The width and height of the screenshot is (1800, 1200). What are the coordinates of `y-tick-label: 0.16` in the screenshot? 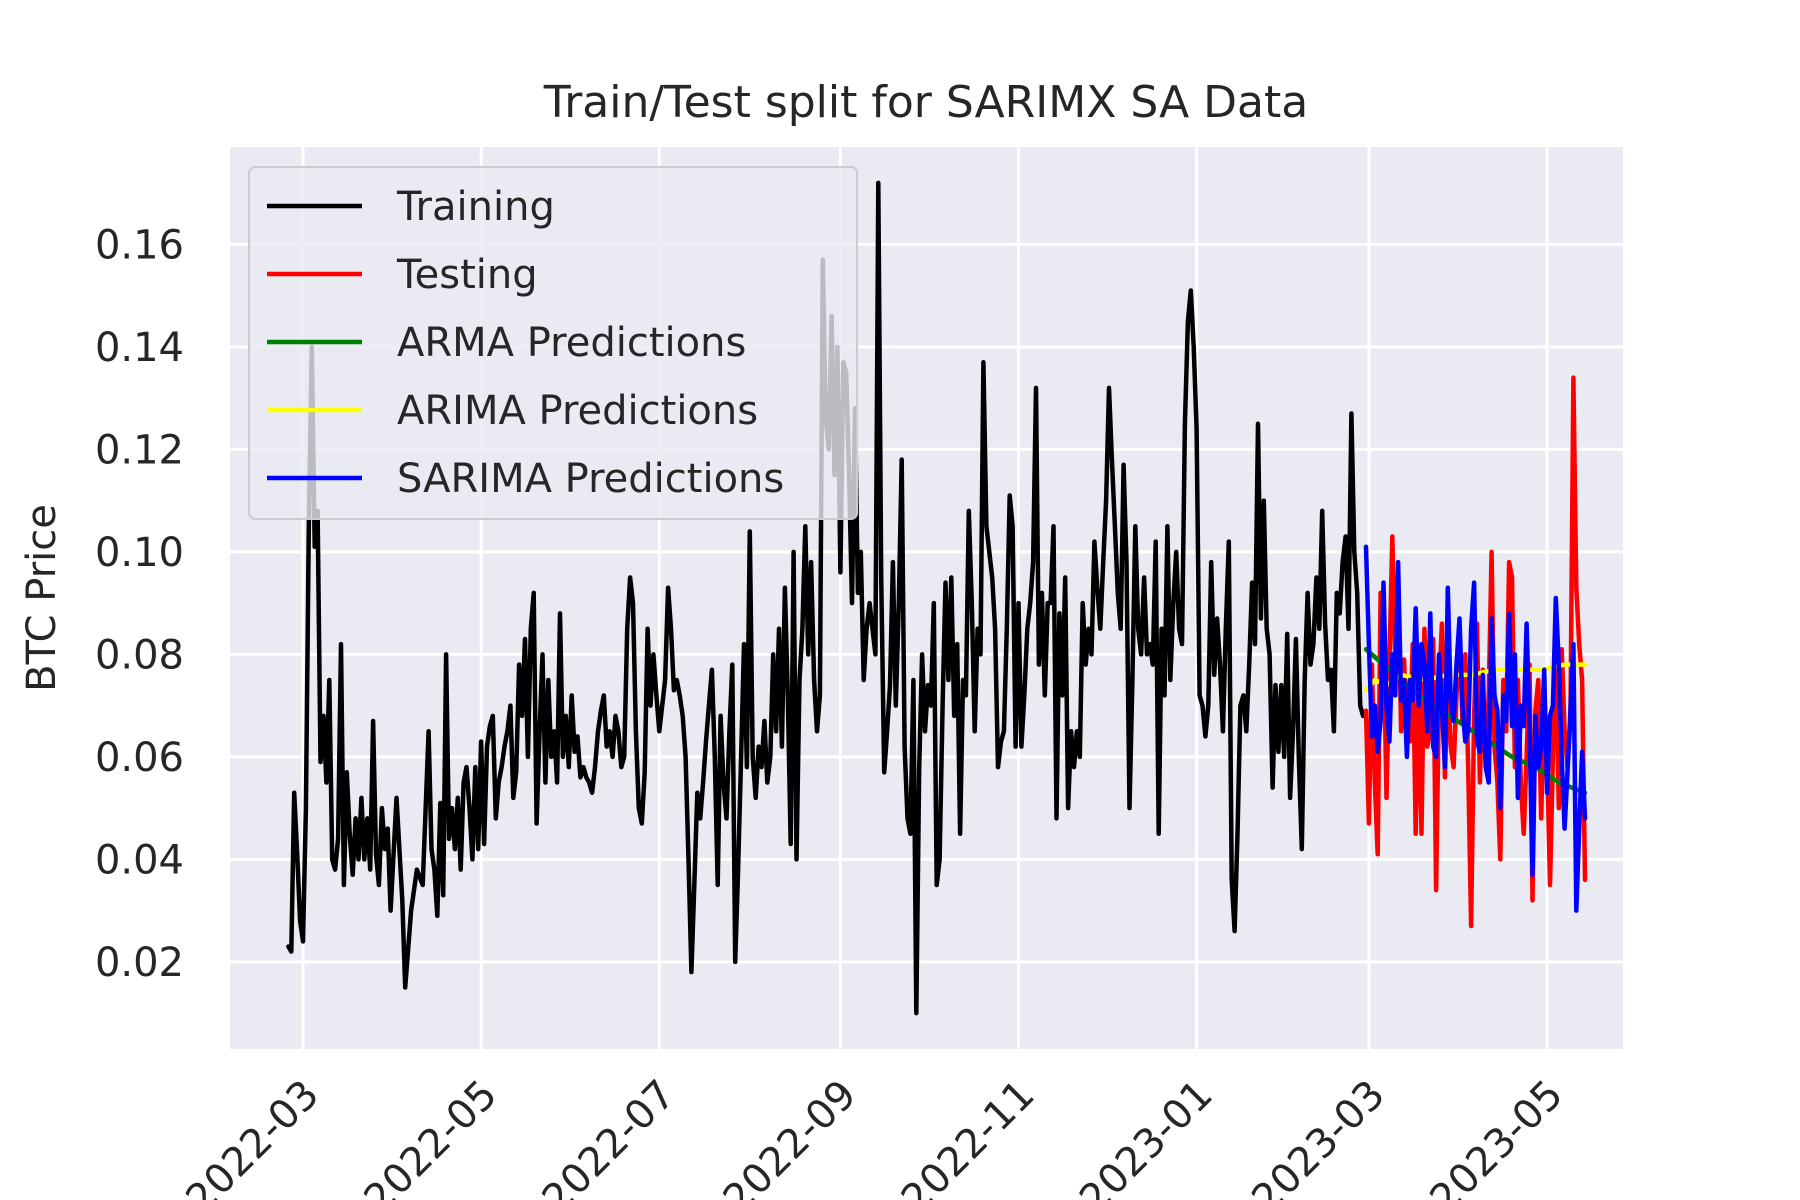 It's located at (139, 245).